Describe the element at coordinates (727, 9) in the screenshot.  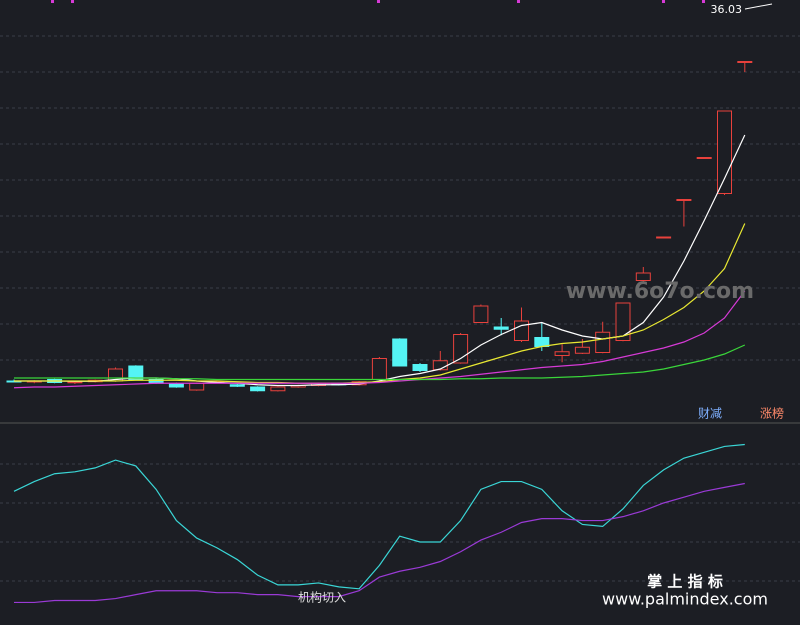
I see `price-label: 36.03` at that location.